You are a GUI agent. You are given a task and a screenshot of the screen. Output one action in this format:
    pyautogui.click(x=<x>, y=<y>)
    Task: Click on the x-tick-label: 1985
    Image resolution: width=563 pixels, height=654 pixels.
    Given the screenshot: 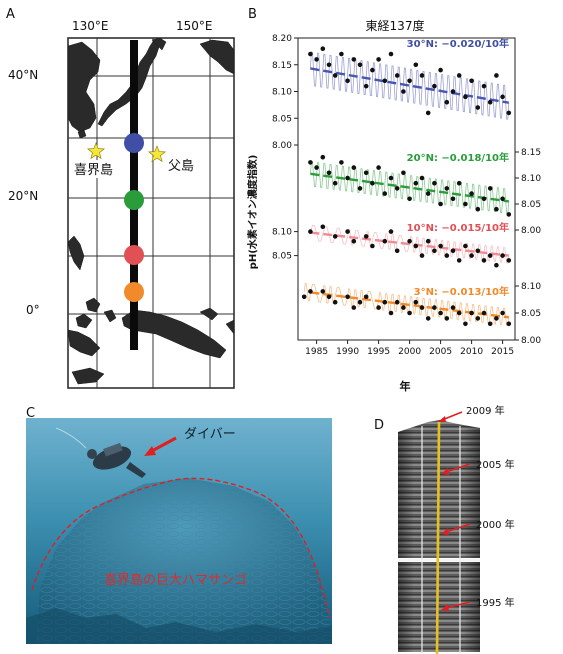 What is the action you would take?
    pyautogui.click(x=316, y=352)
    